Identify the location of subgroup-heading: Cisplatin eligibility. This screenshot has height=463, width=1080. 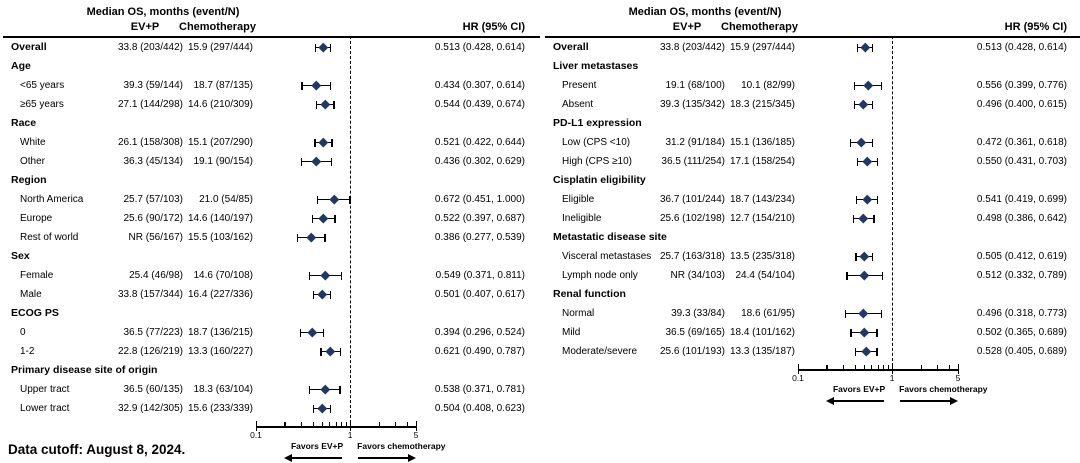
(599, 180).